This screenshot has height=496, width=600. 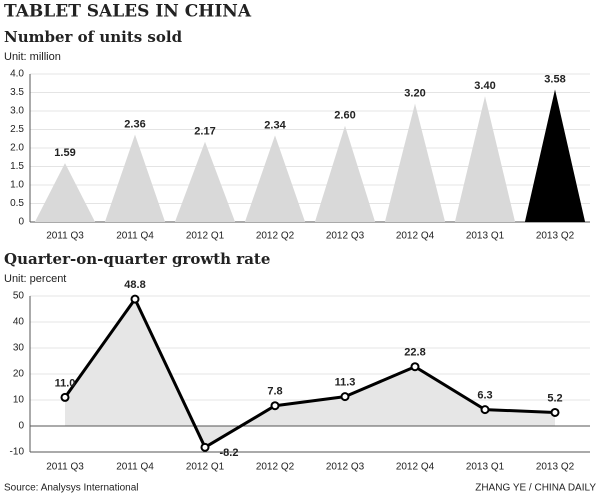 What do you see at coordinates (204, 132) in the screenshot?
I see `value-label: 2.17` at bounding box center [204, 132].